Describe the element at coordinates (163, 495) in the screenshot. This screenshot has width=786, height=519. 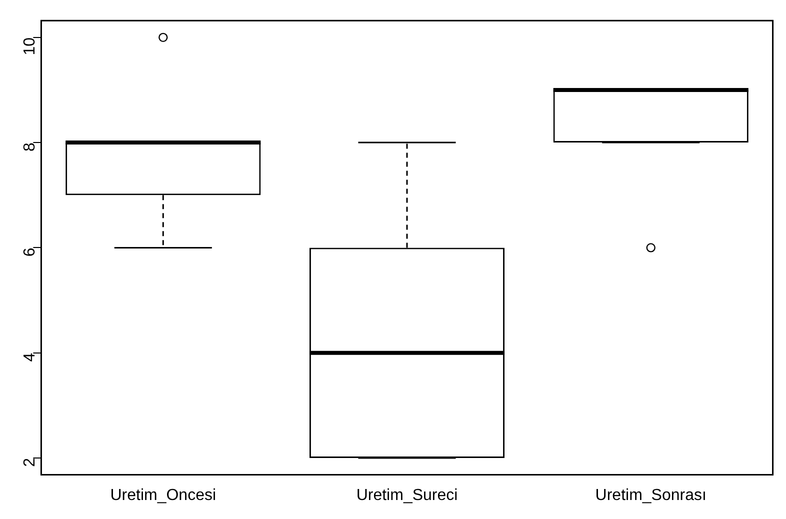
I see `x-tick-label: Uretim_Oncesi` at that location.